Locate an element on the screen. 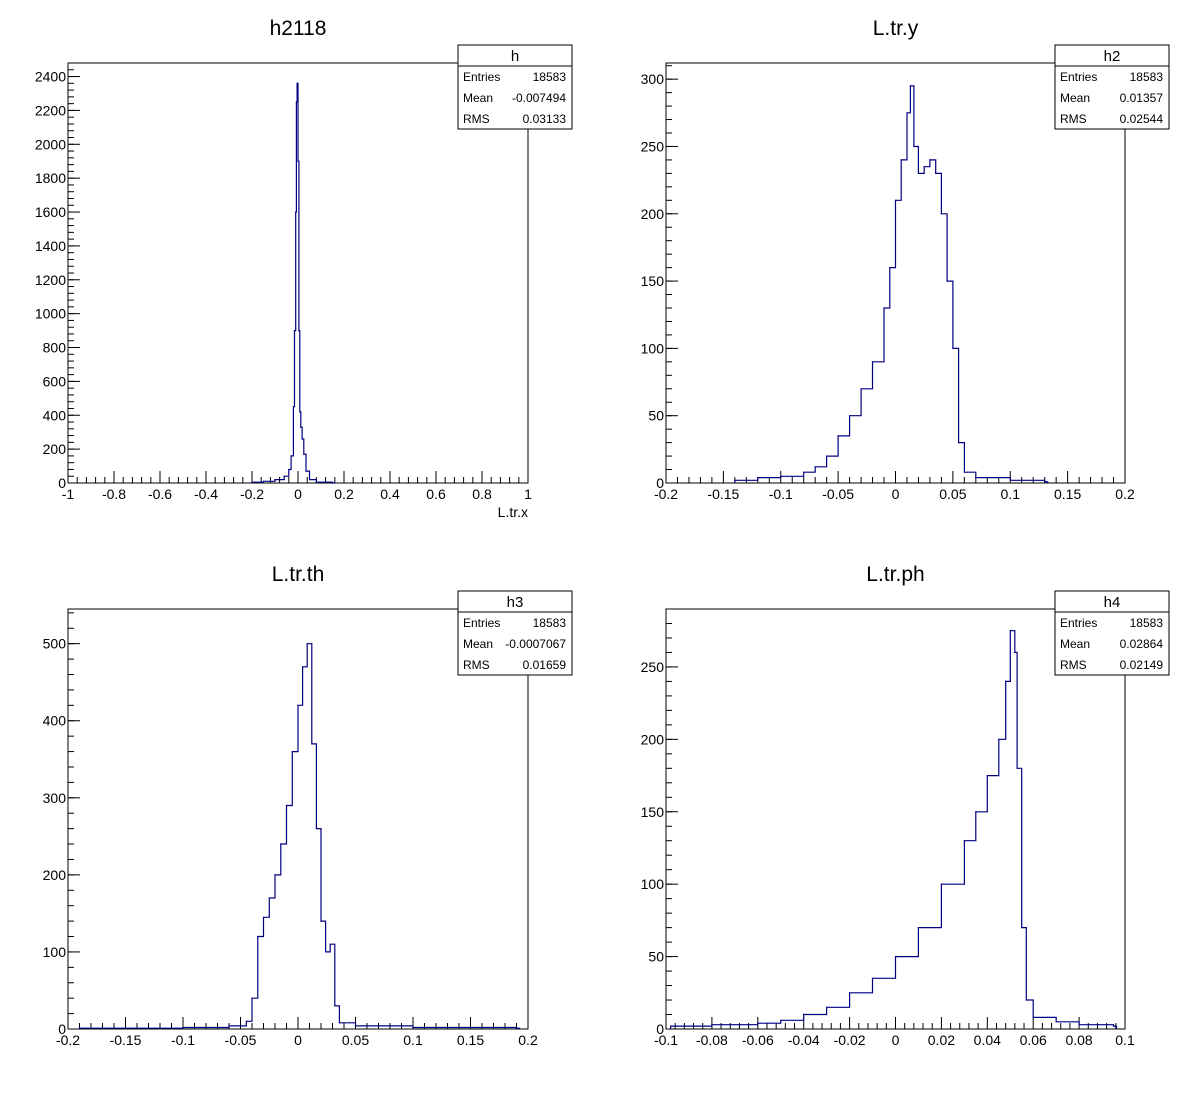  x-tick-label: -1 is located at coordinates (68, 494).